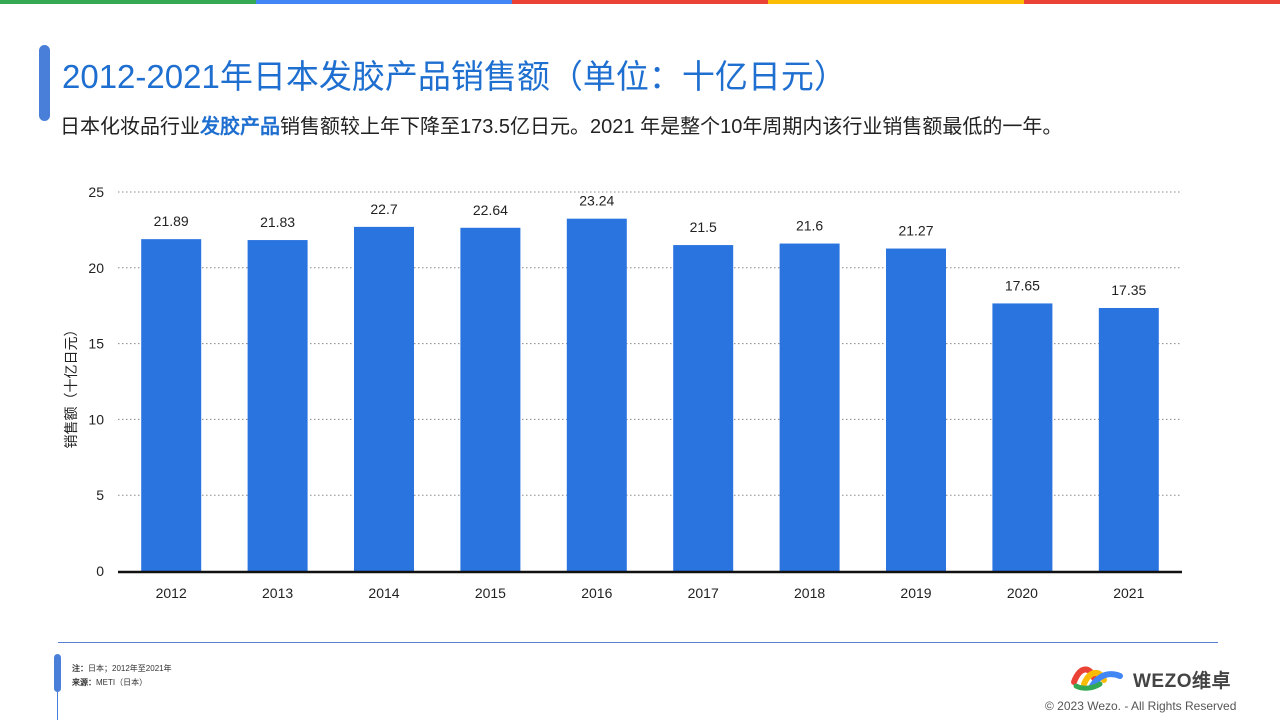  I want to click on data-label: 21.6, so click(809, 226).